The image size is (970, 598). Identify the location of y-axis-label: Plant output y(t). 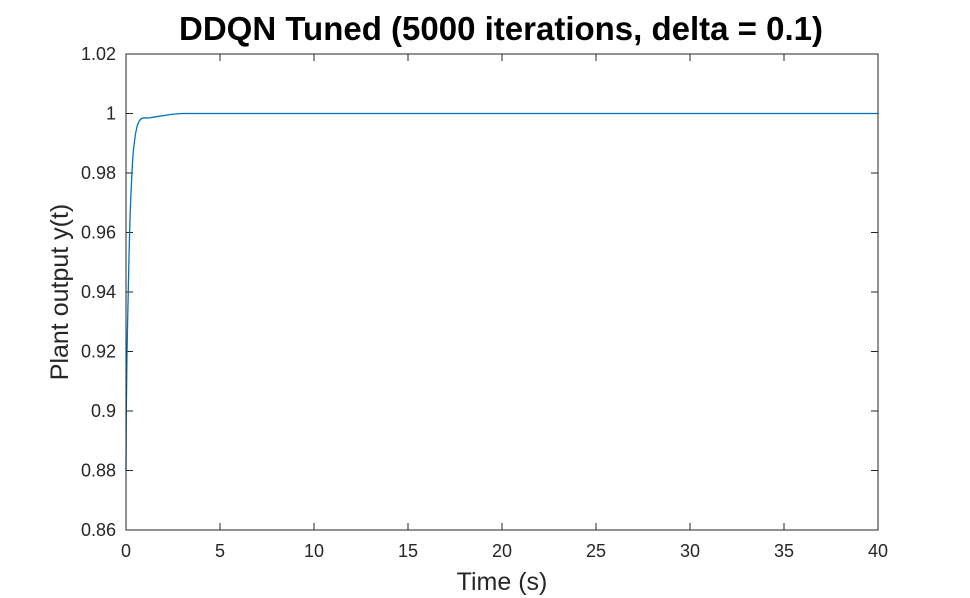
(60, 292).